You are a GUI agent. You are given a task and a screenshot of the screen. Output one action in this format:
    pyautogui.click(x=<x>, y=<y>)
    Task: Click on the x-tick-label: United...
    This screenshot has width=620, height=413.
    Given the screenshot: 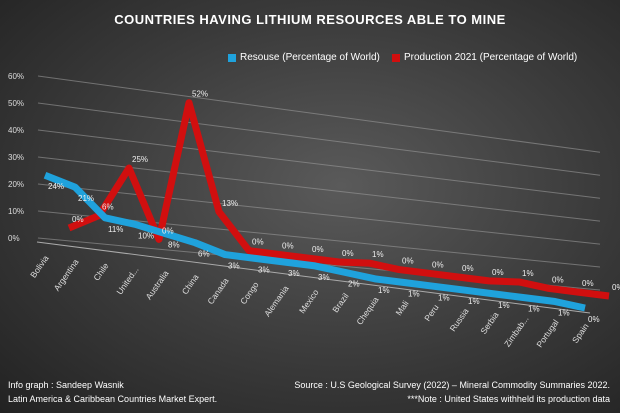 What is the action you would take?
    pyautogui.click(x=127, y=281)
    